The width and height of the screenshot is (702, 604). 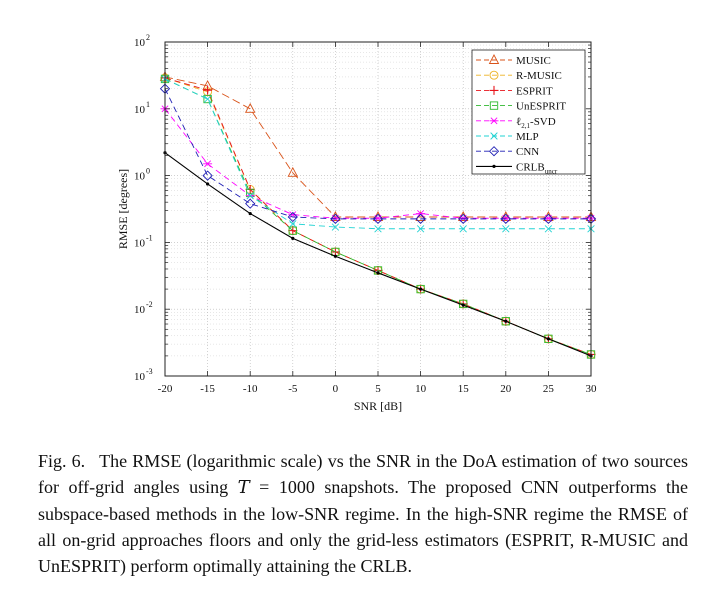 I want to click on y-tick-label-exponent: 1, so click(x=148, y=104).